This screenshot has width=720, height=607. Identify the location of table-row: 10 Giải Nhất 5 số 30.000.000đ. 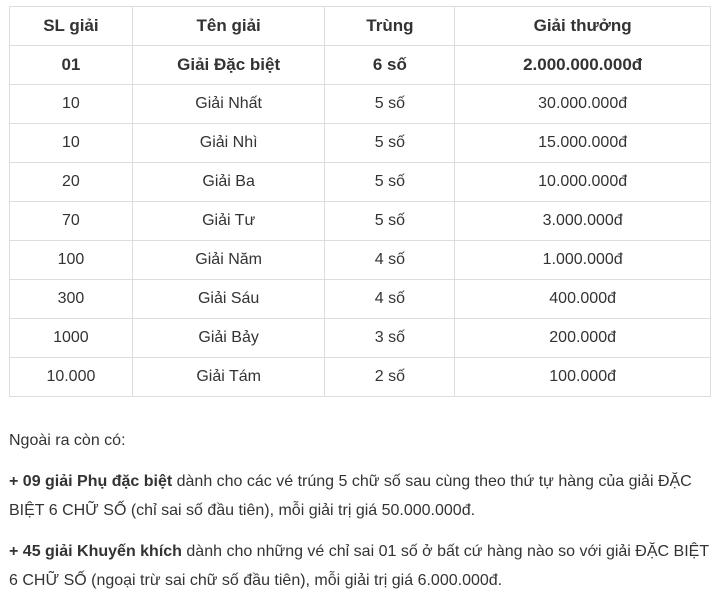
(360, 104).